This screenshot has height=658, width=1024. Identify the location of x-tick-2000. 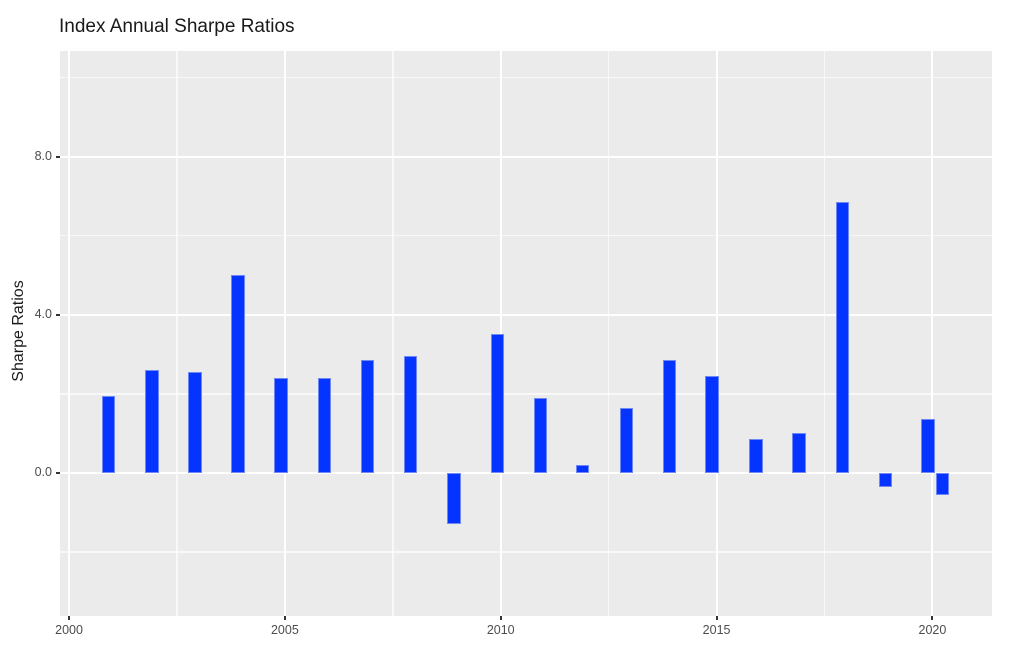
(69, 618).